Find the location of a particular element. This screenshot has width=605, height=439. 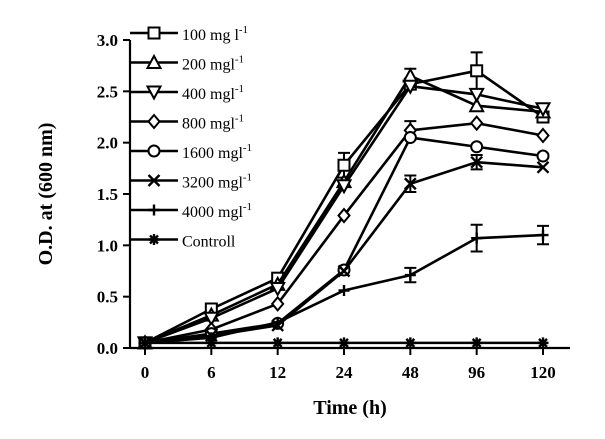

legend-entry: 1600 mgl-1 is located at coordinates (191, 152).